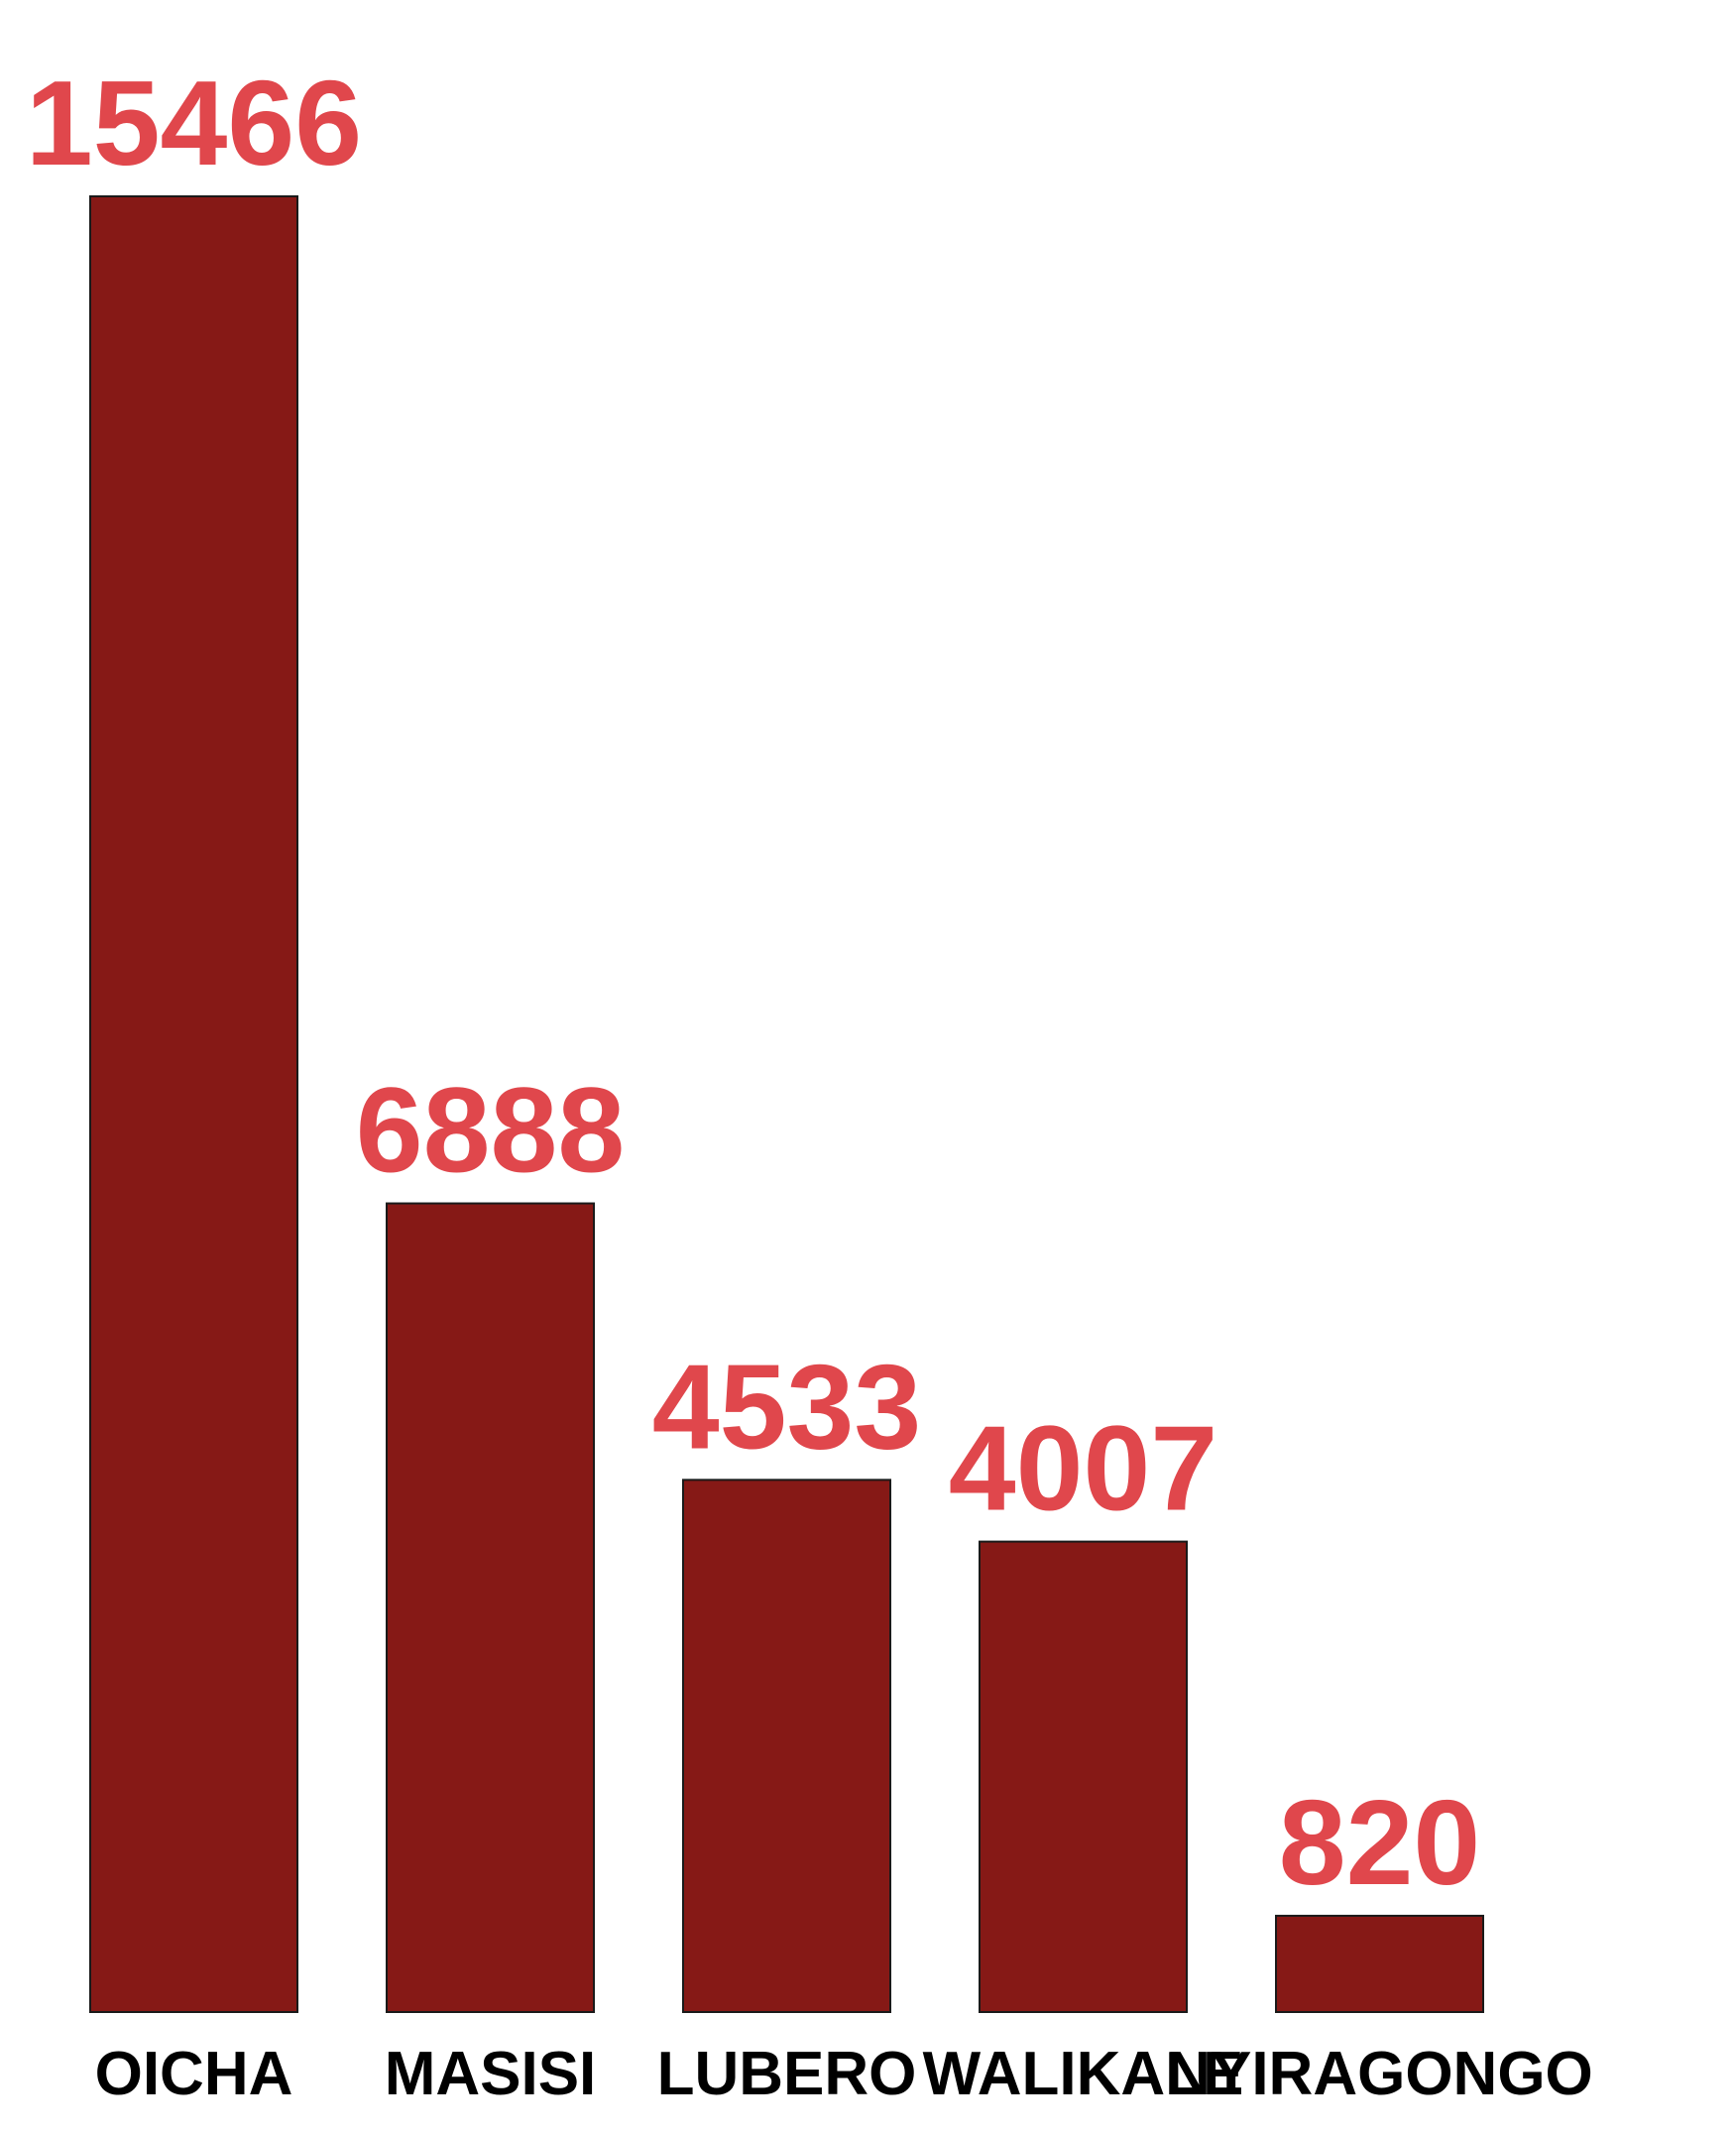  I want to click on value-label-lubero: 4533, so click(786, 1406).